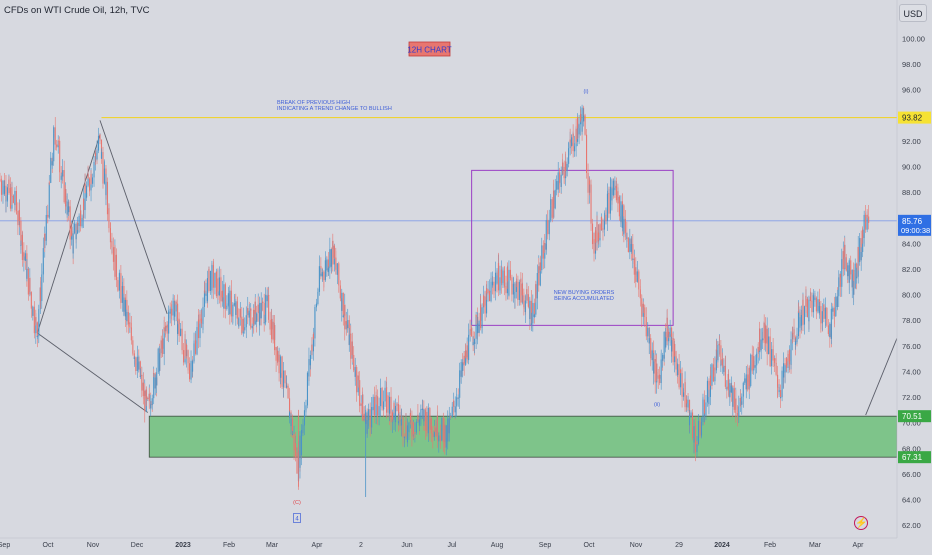 Image resolution: width=932 pixels, height=555 pixels. What do you see at coordinates (466, 544) in the screenshot?
I see `time-axis-bg` at bounding box center [466, 544].